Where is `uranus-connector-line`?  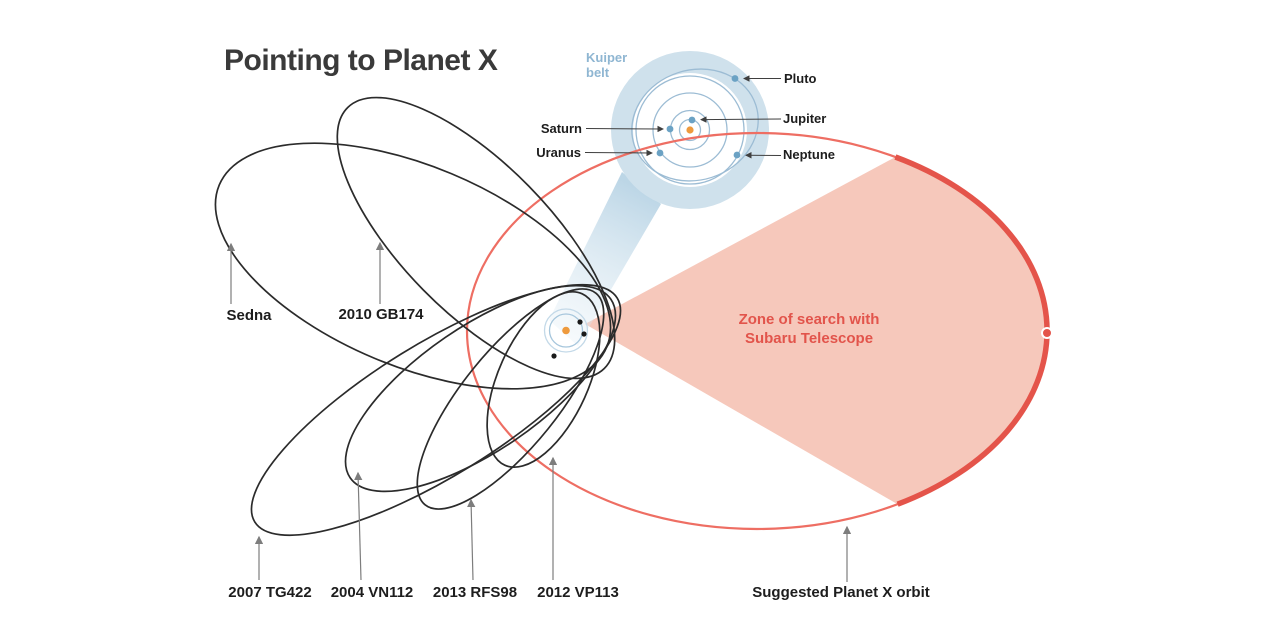 uranus-connector-line is located at coordinates (618, 153).